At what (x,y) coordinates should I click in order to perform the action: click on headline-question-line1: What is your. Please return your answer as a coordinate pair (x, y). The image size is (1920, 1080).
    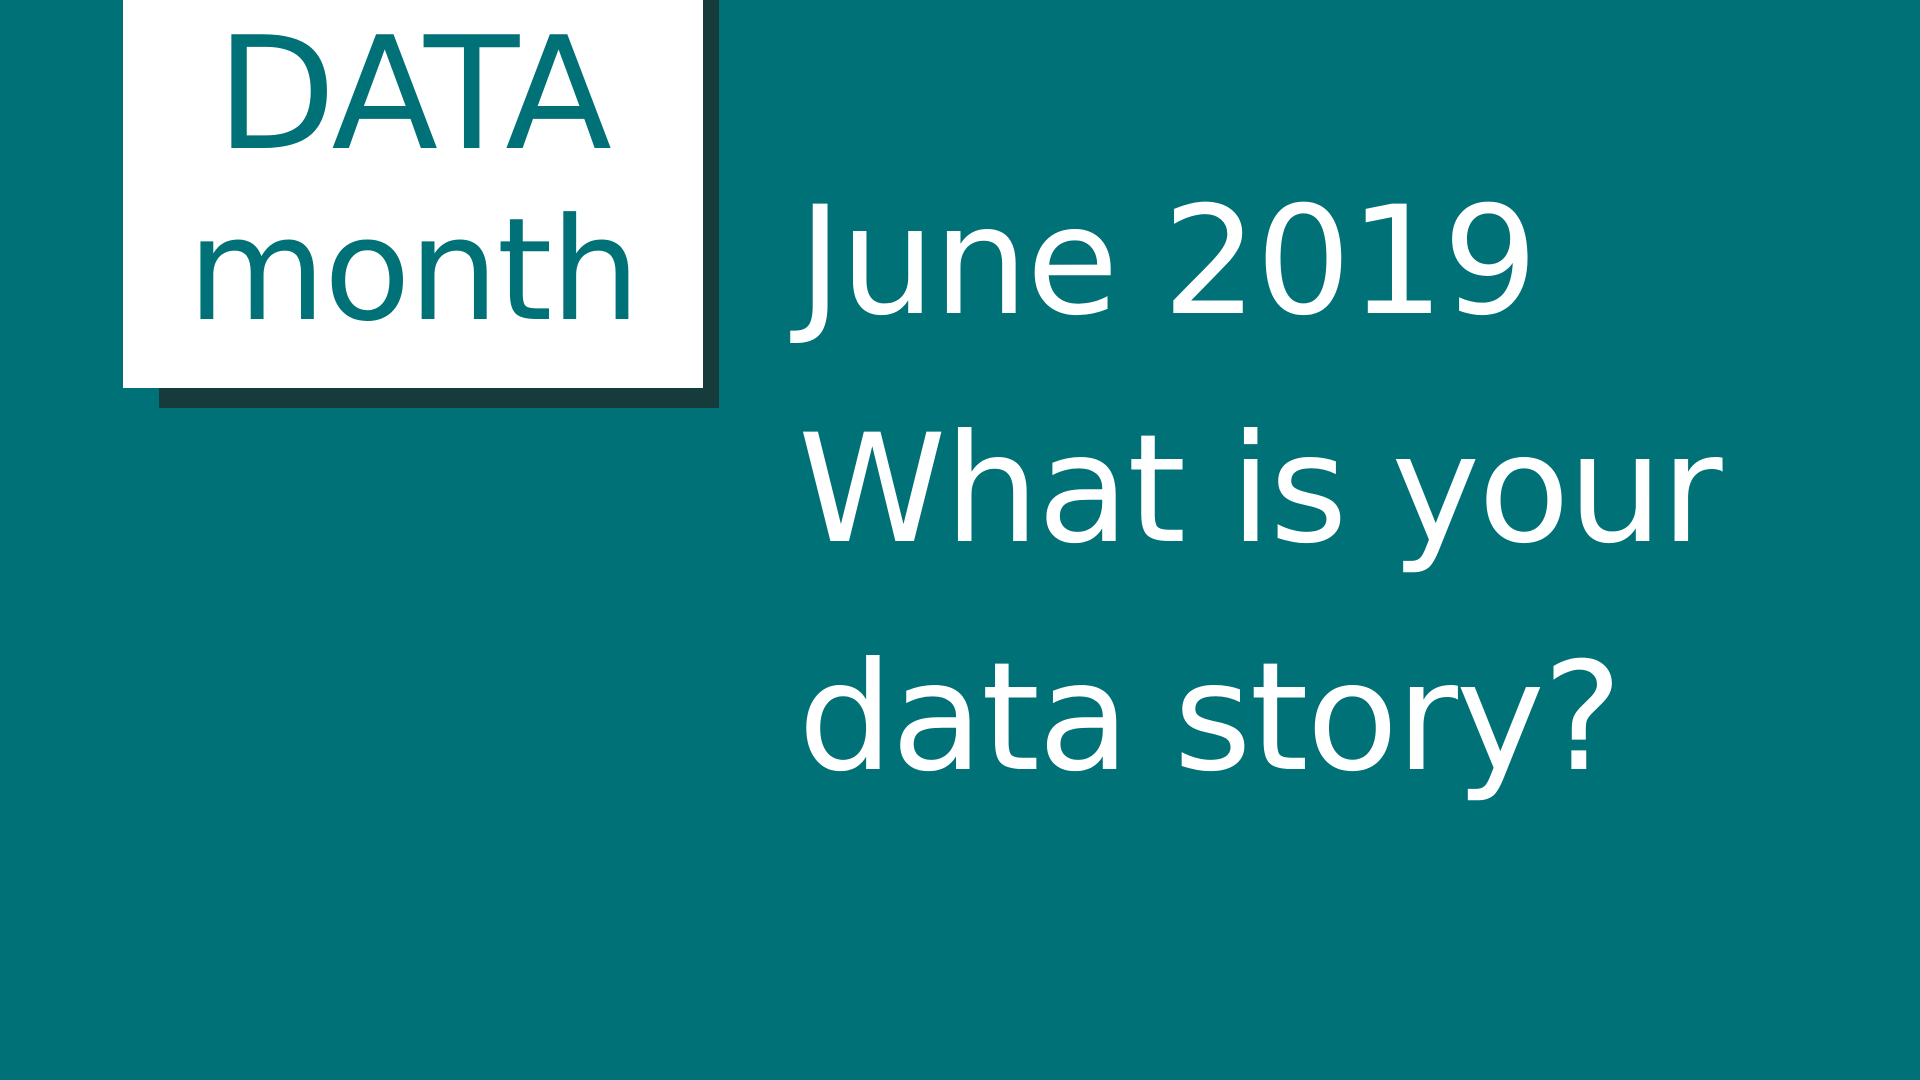
    Looking at the image, I should click on (1260, 490).